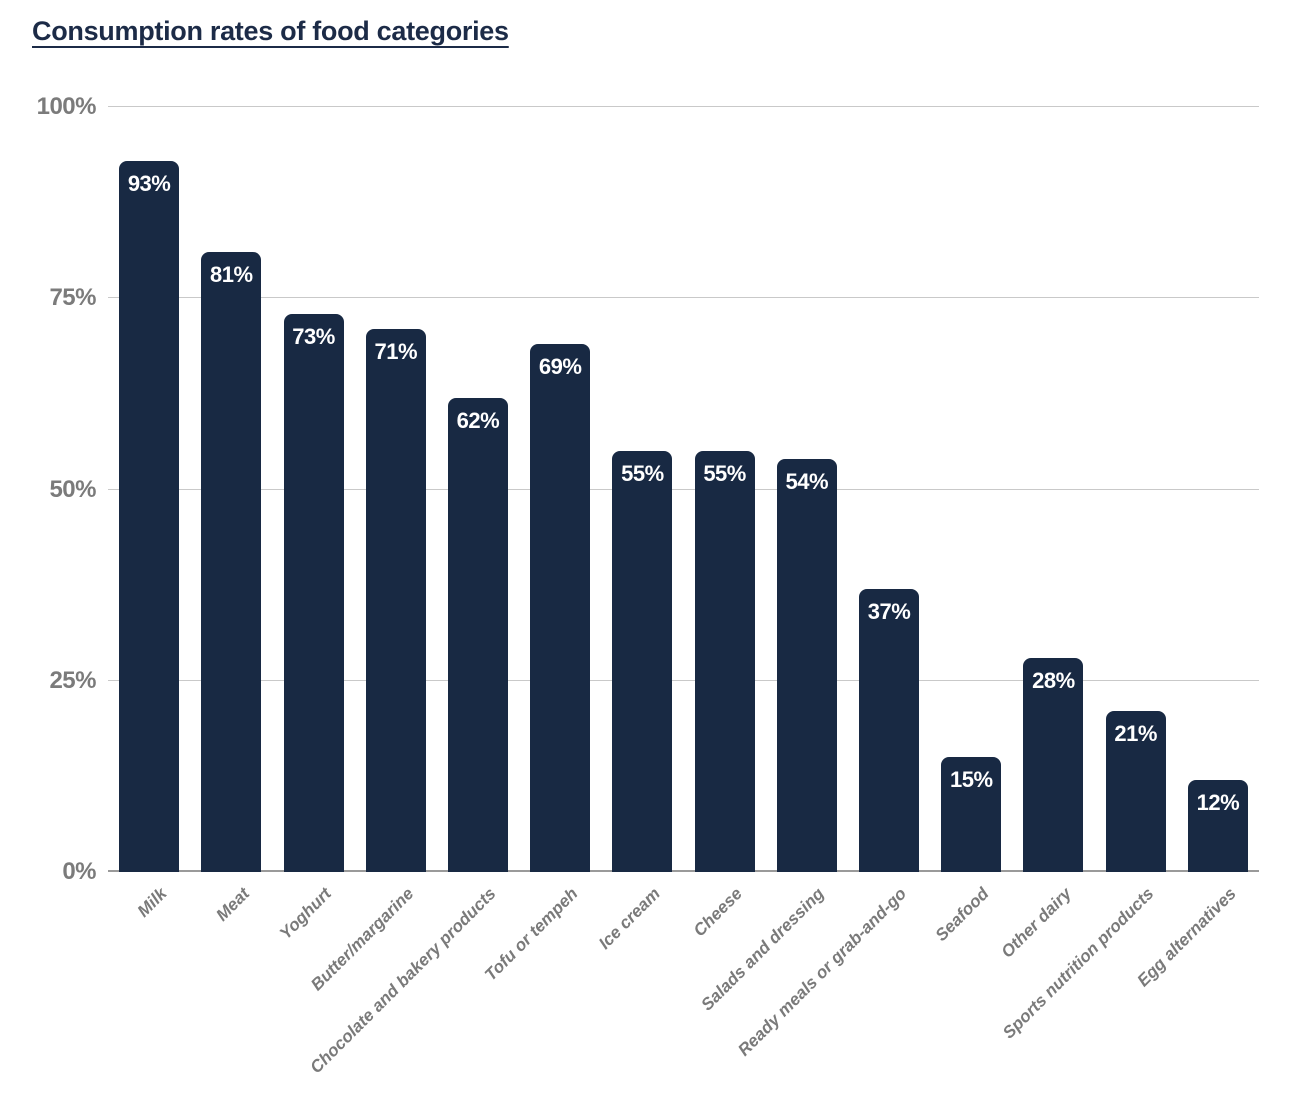  I want to click on bar-value-label: 54%, so click(807, 481).